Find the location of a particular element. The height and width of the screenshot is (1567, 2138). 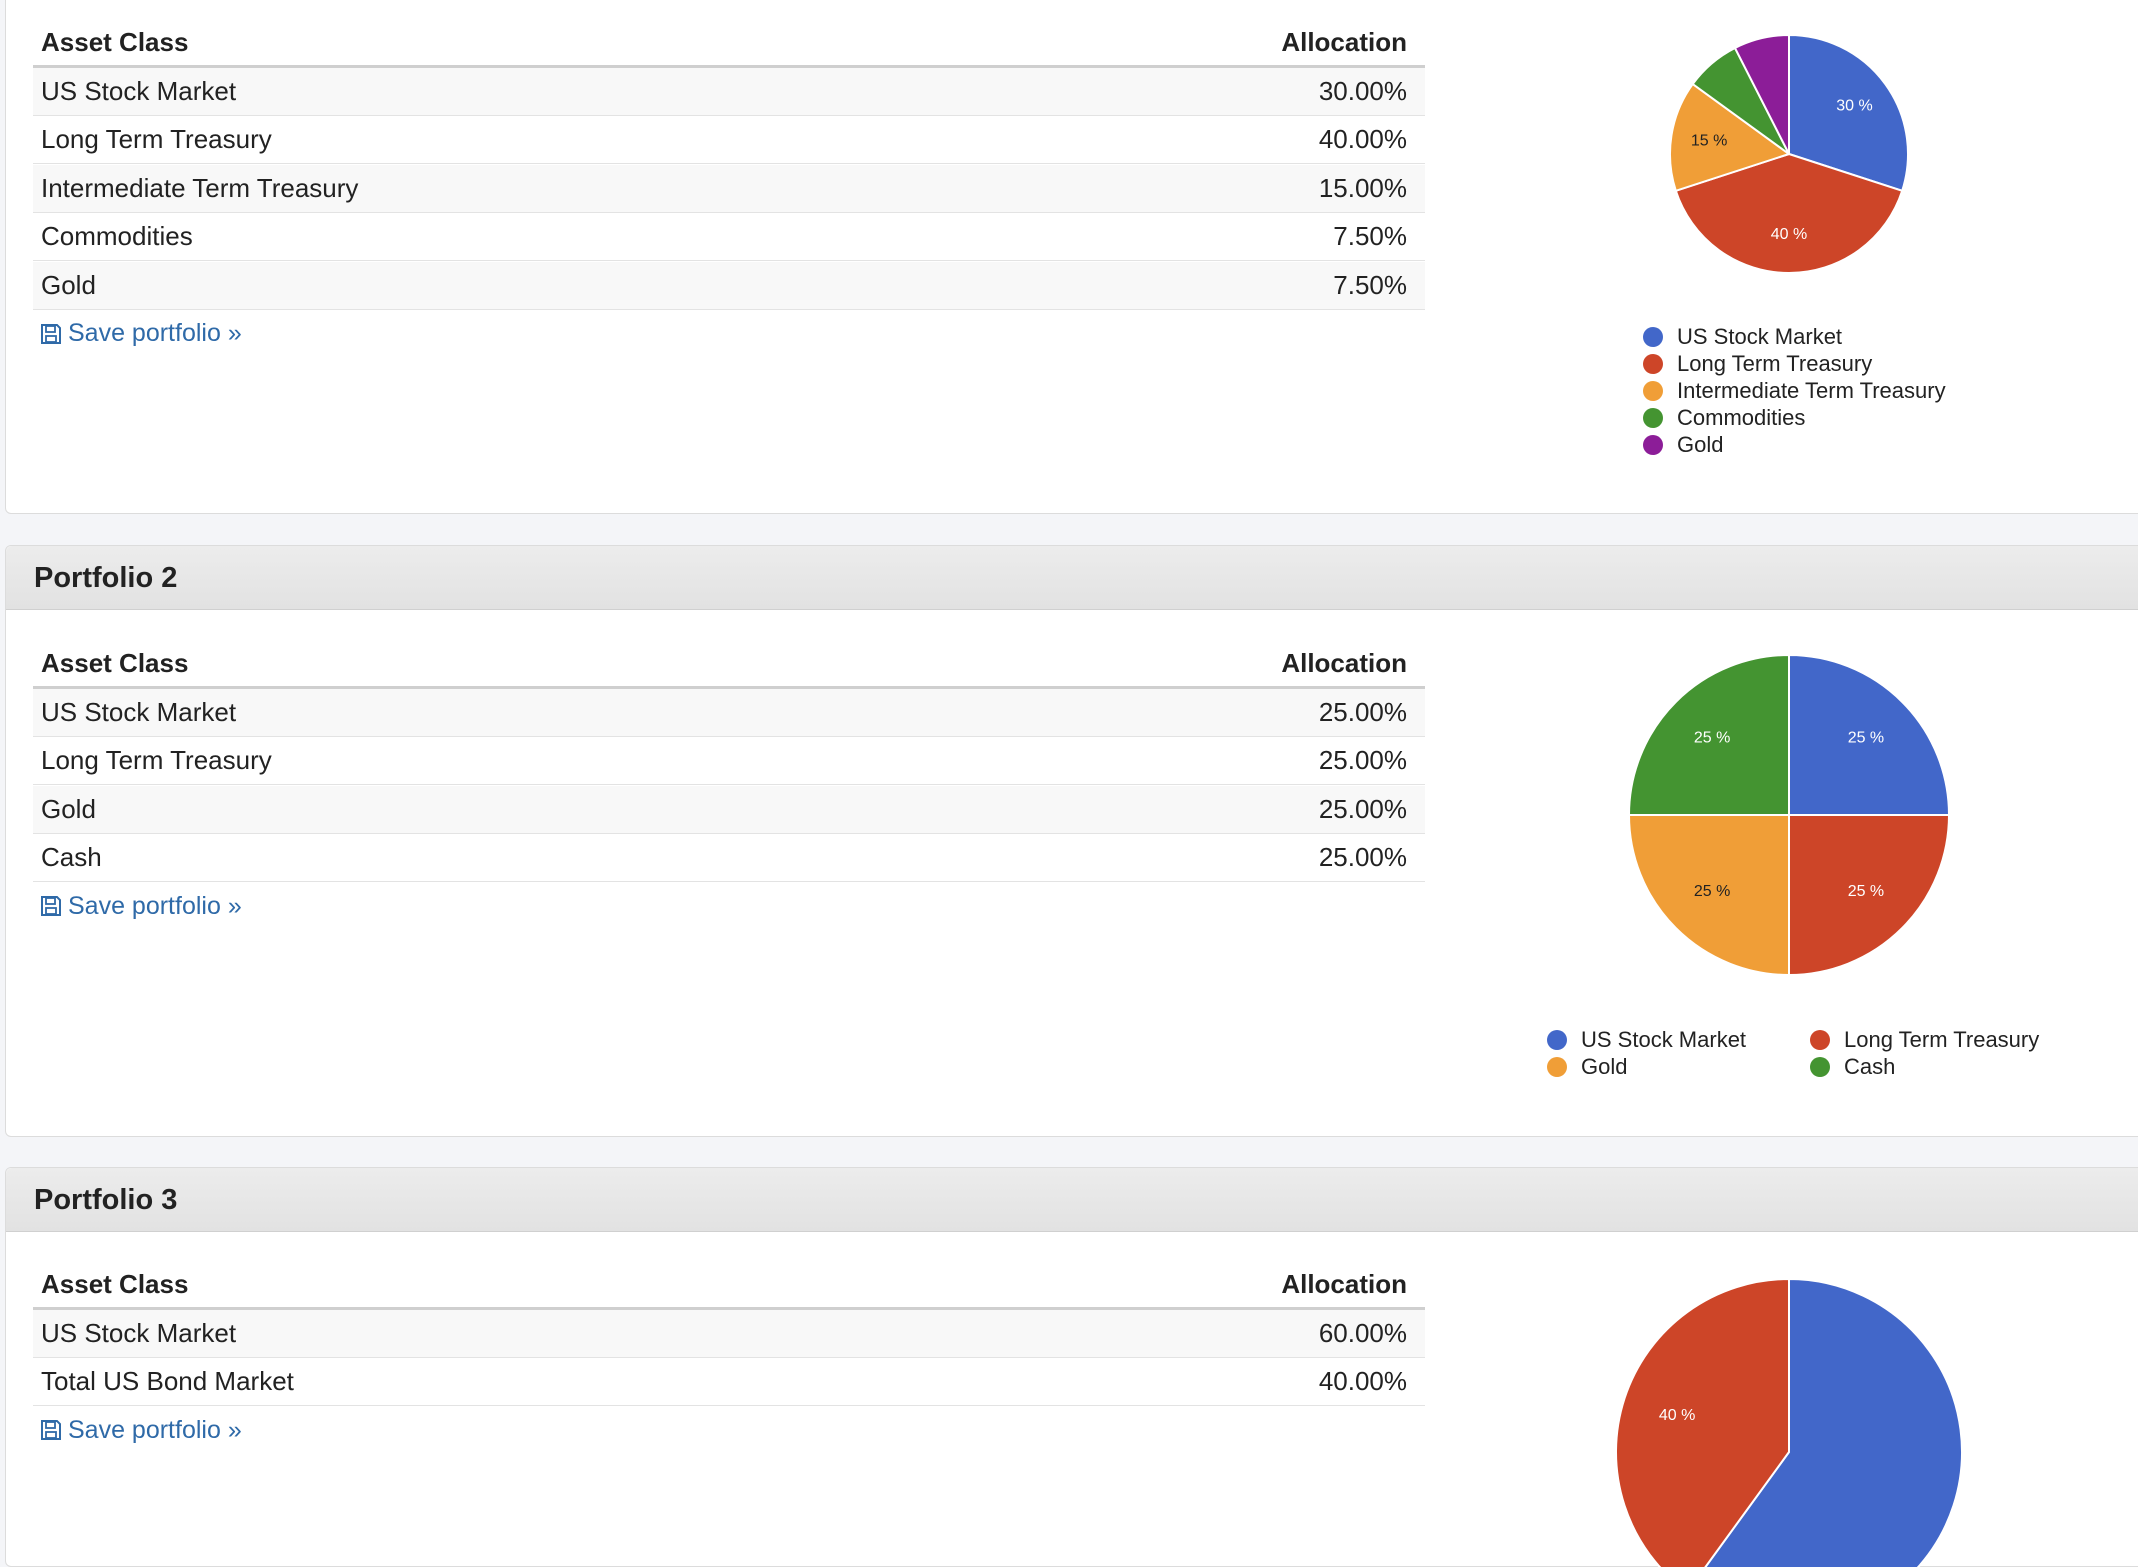

panel-header: Portfolio 3 is located at coordinates (1072, 1200).